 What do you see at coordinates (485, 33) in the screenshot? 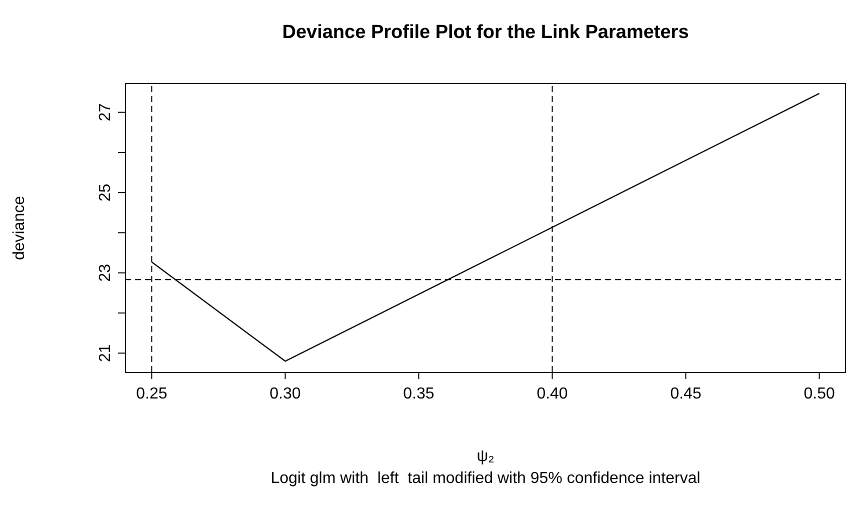
I see `chart-title: Deviance Profile Plot for the Link Parameters` at bounding box center [485, 33].